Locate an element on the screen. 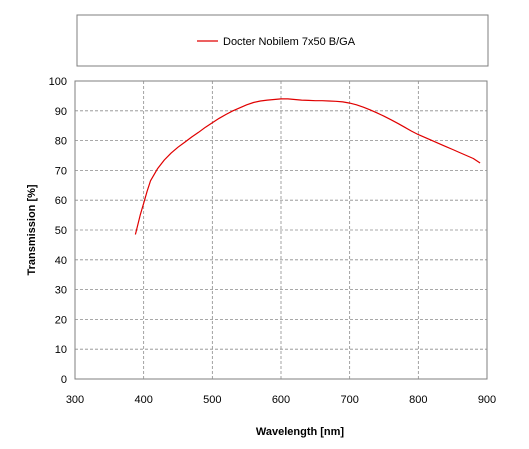 This screenshot has width=529, height=449. y-tick-label: 100 is located at coordinates (58, 82).